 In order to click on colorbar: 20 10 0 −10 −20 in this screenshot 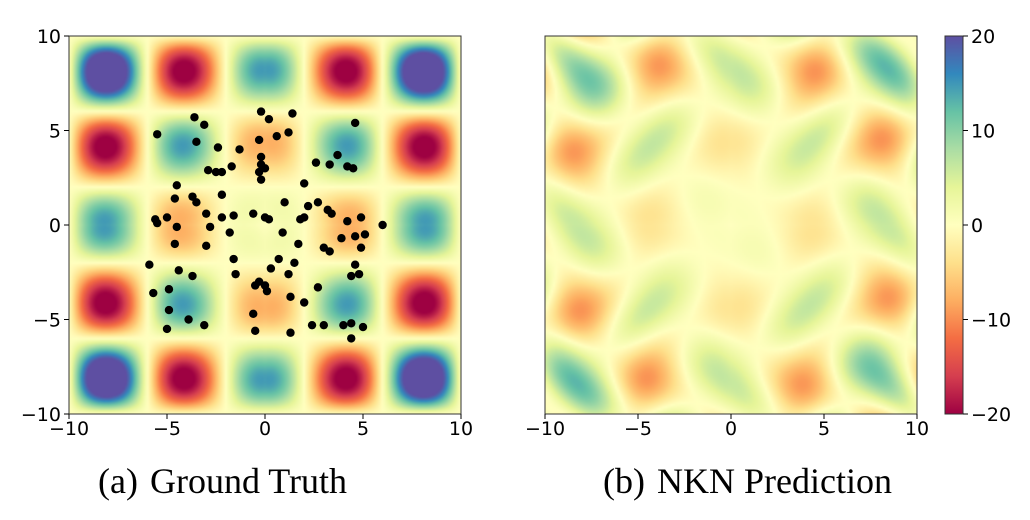, I will do `click(977, 226)`.